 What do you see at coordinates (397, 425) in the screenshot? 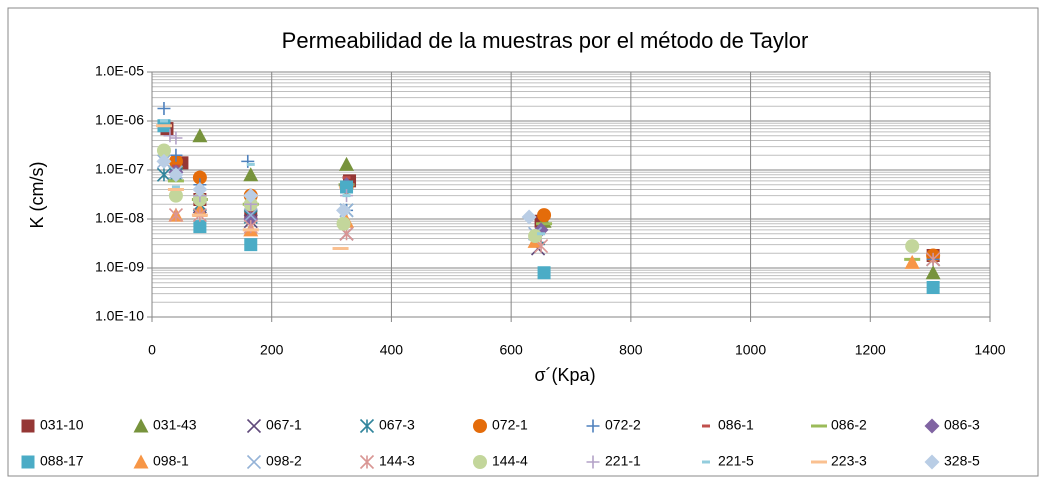
I see `legend-label: 067-3` at bounding box center [397, 425].